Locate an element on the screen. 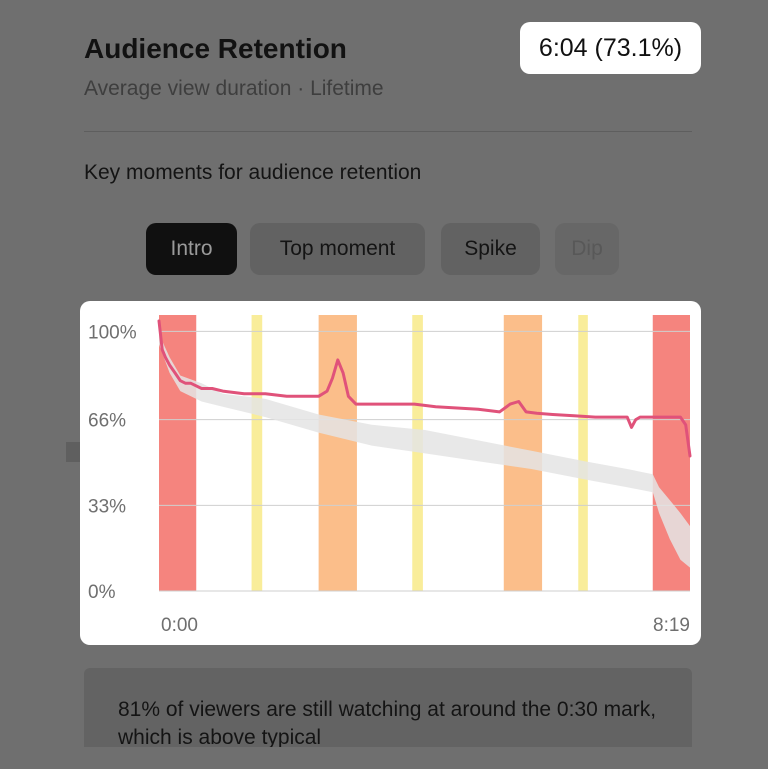  y-tick-label-1: 66% is located at coordinates (107, 421).